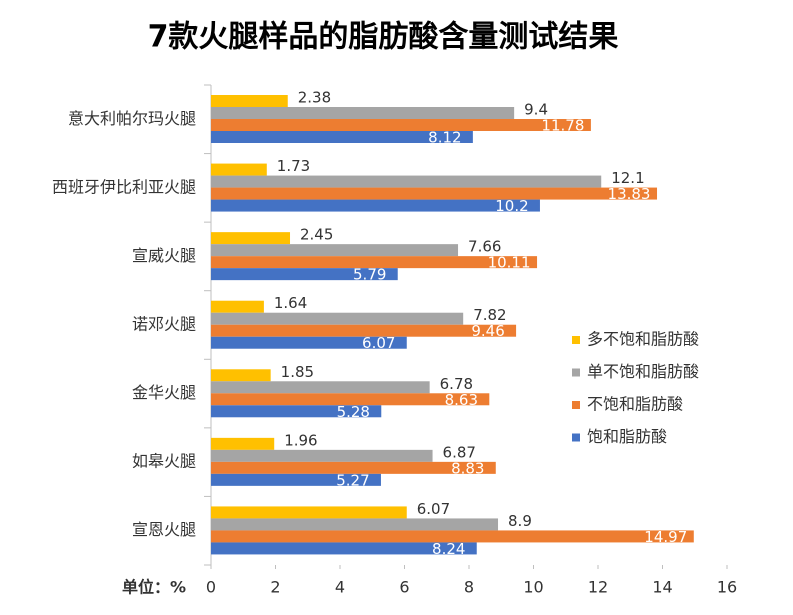 The width and height of the screenshot is (793, 615). Describe the element at coordinates (598, 587) in the screenshot. I see `x-tick-label: 12` at that location.